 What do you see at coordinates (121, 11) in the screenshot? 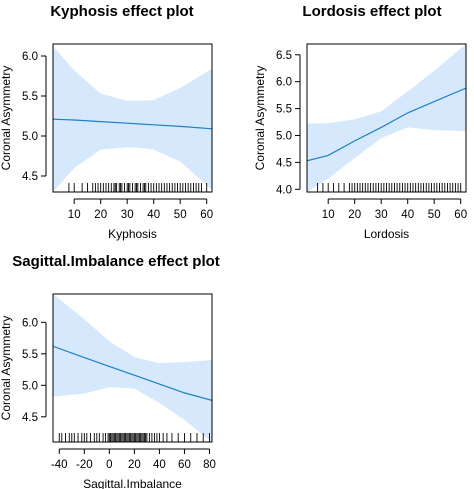
I see `panel-title: Kyphosis effect plot` at bounding box center [121, 11].